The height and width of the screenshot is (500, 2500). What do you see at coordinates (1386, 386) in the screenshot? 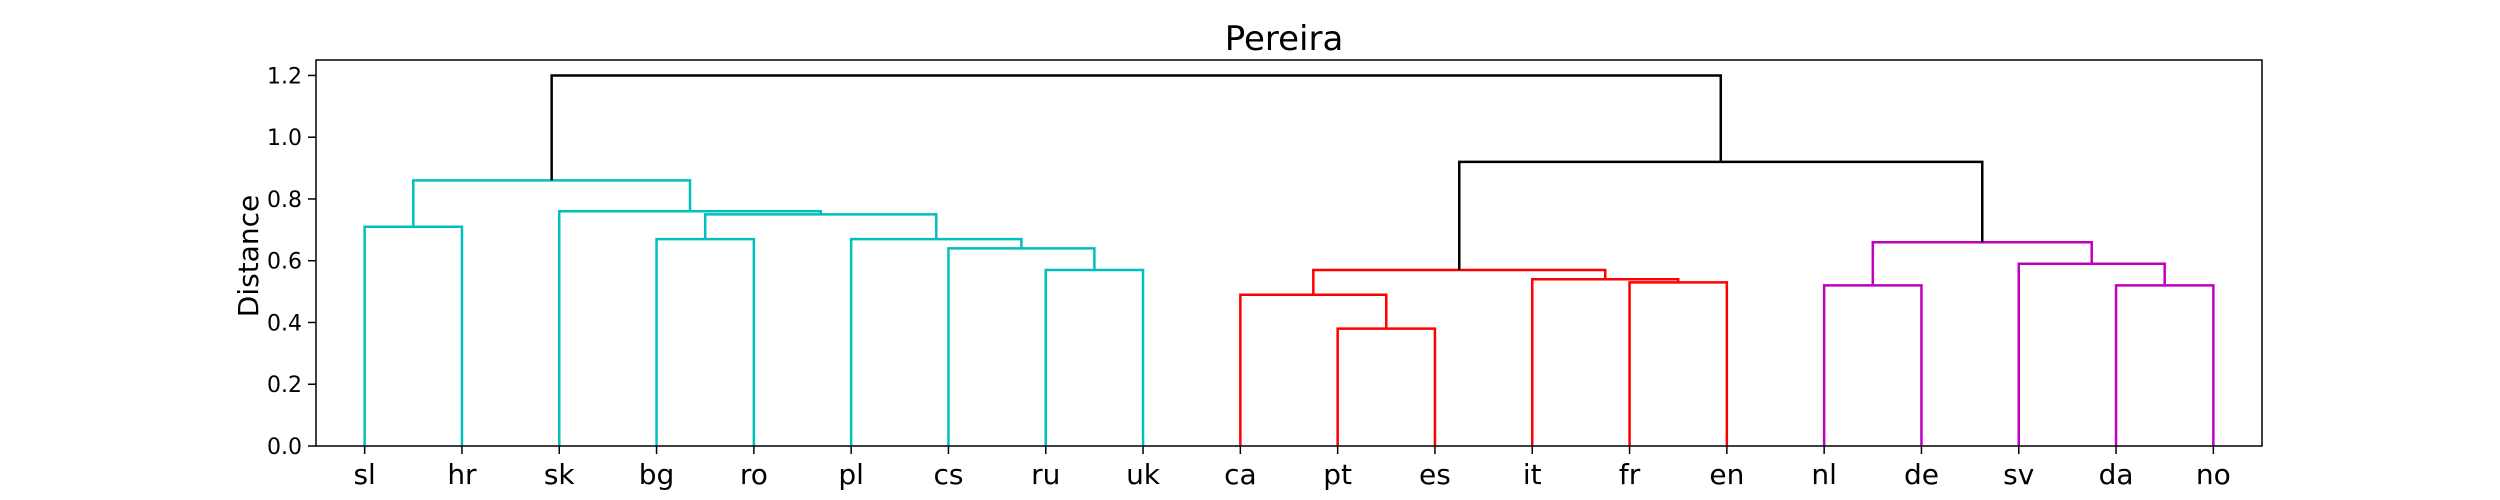
I see `link-pt-es` at bounding box center [1386, 386].